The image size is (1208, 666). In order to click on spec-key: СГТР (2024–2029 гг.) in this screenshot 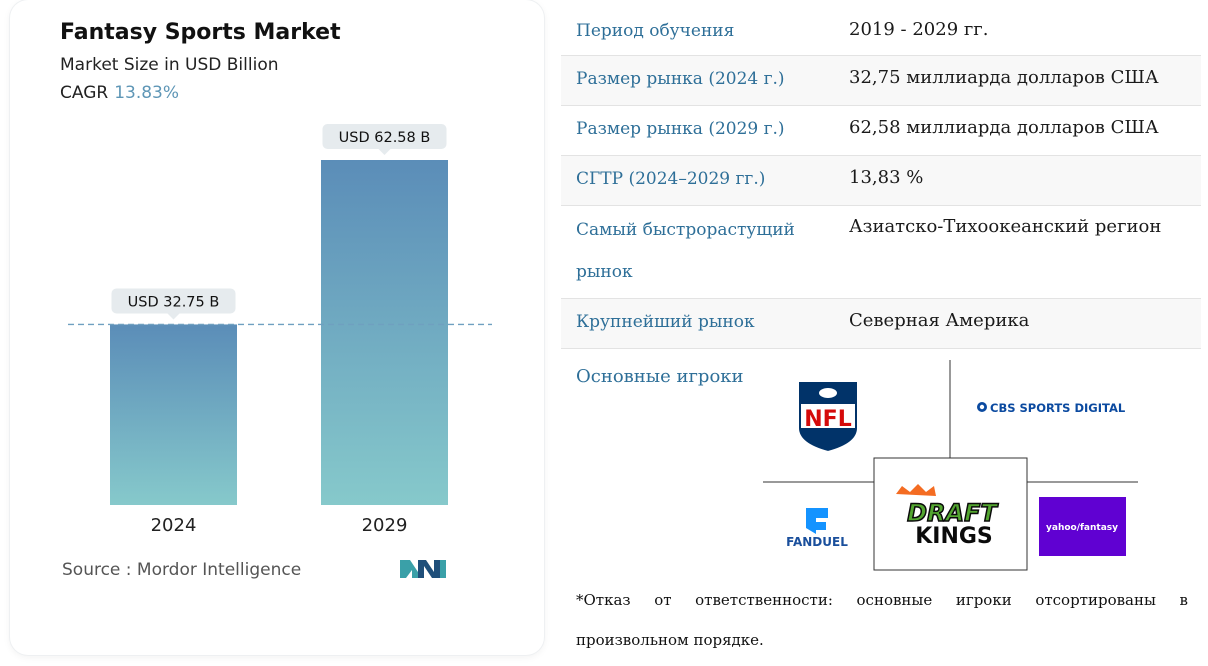, I will do `click(671, 179)`.